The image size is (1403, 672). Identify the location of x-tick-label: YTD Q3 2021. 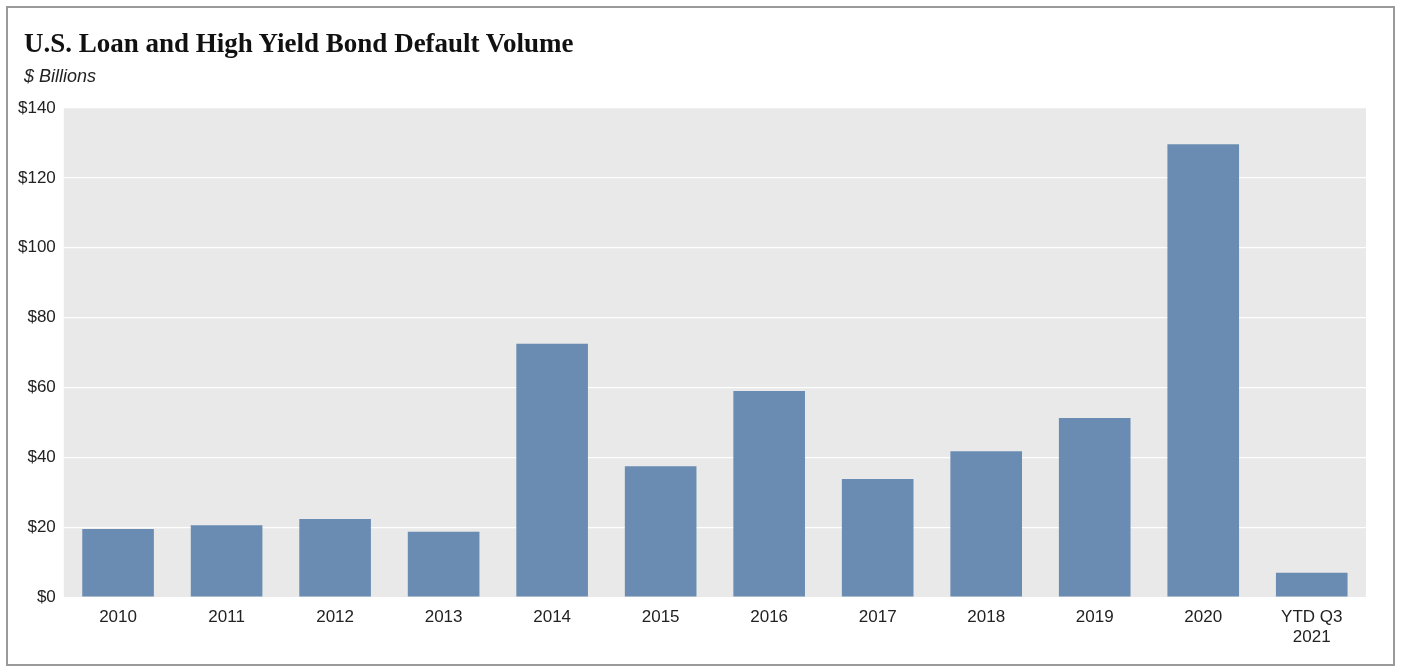
(1312, 627).